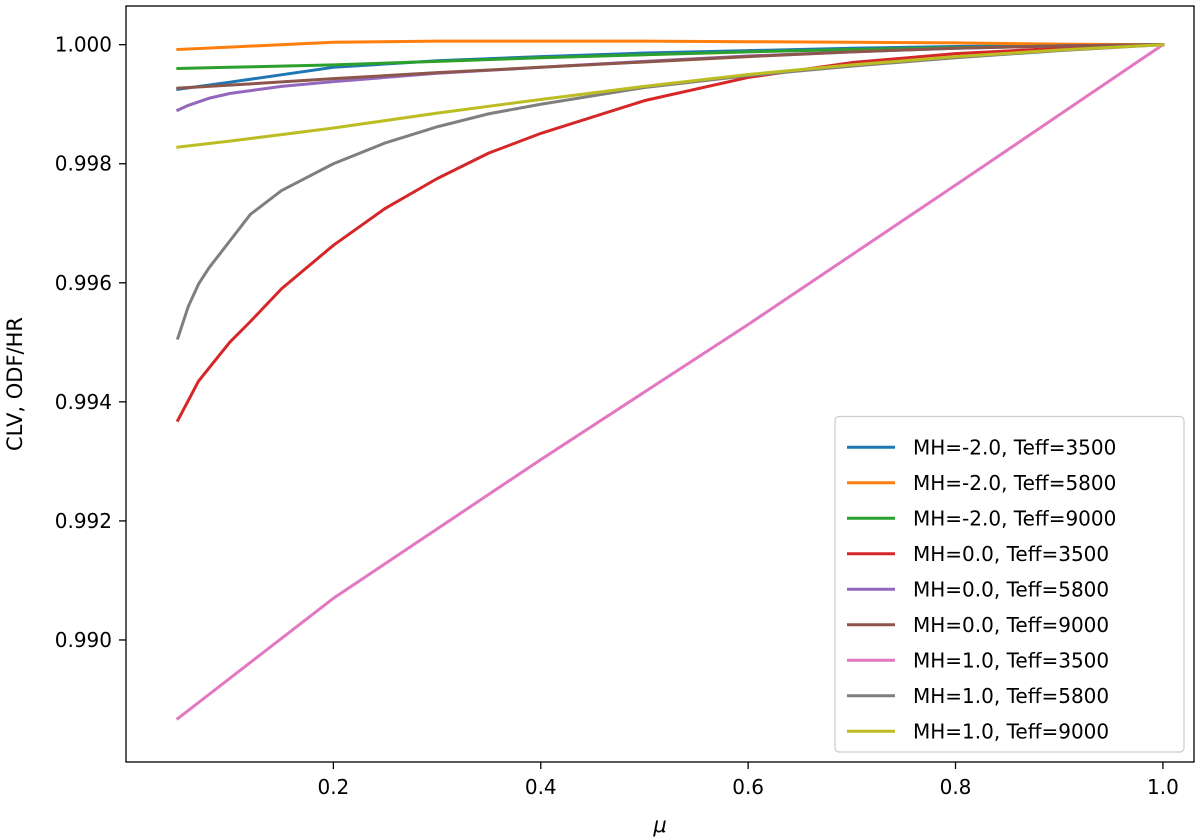 The height and width of the screenshot is (839, 1200). Describe the element at coordinates (1011, 696) in the screenshot. I see `legend-label-8: MH=1.0, Teff=5800` at that location.